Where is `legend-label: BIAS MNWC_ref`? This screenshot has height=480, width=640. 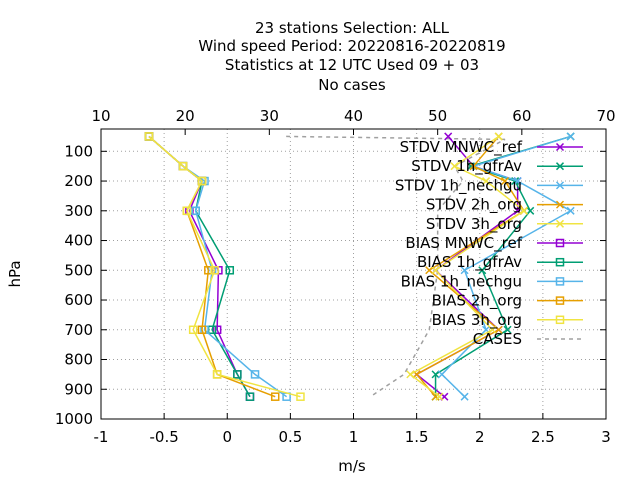
legend-label: BIAS MNWC_ref is located at coordinates (463, 243).